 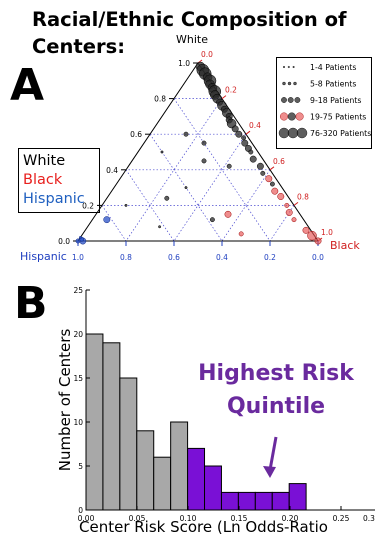 I want to click on size-legend-label: 9-18 Patients, so click(x=335, y=100).